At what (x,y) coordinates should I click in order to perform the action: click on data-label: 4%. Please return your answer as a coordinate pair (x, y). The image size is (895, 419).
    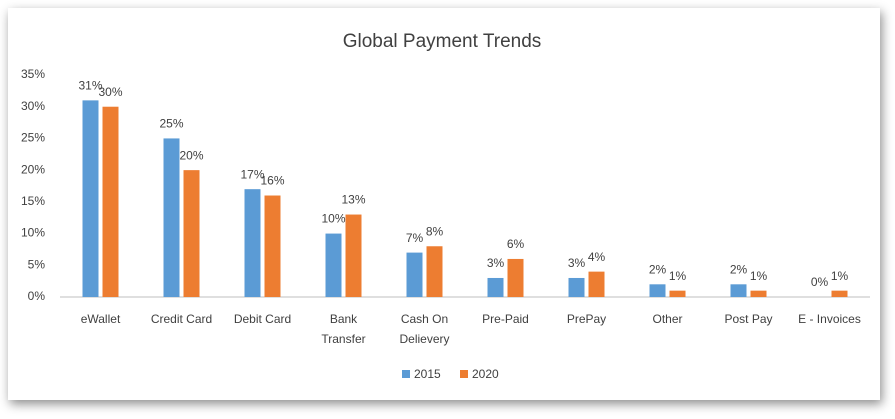
    Looking at the image, I should click on (597, 257).